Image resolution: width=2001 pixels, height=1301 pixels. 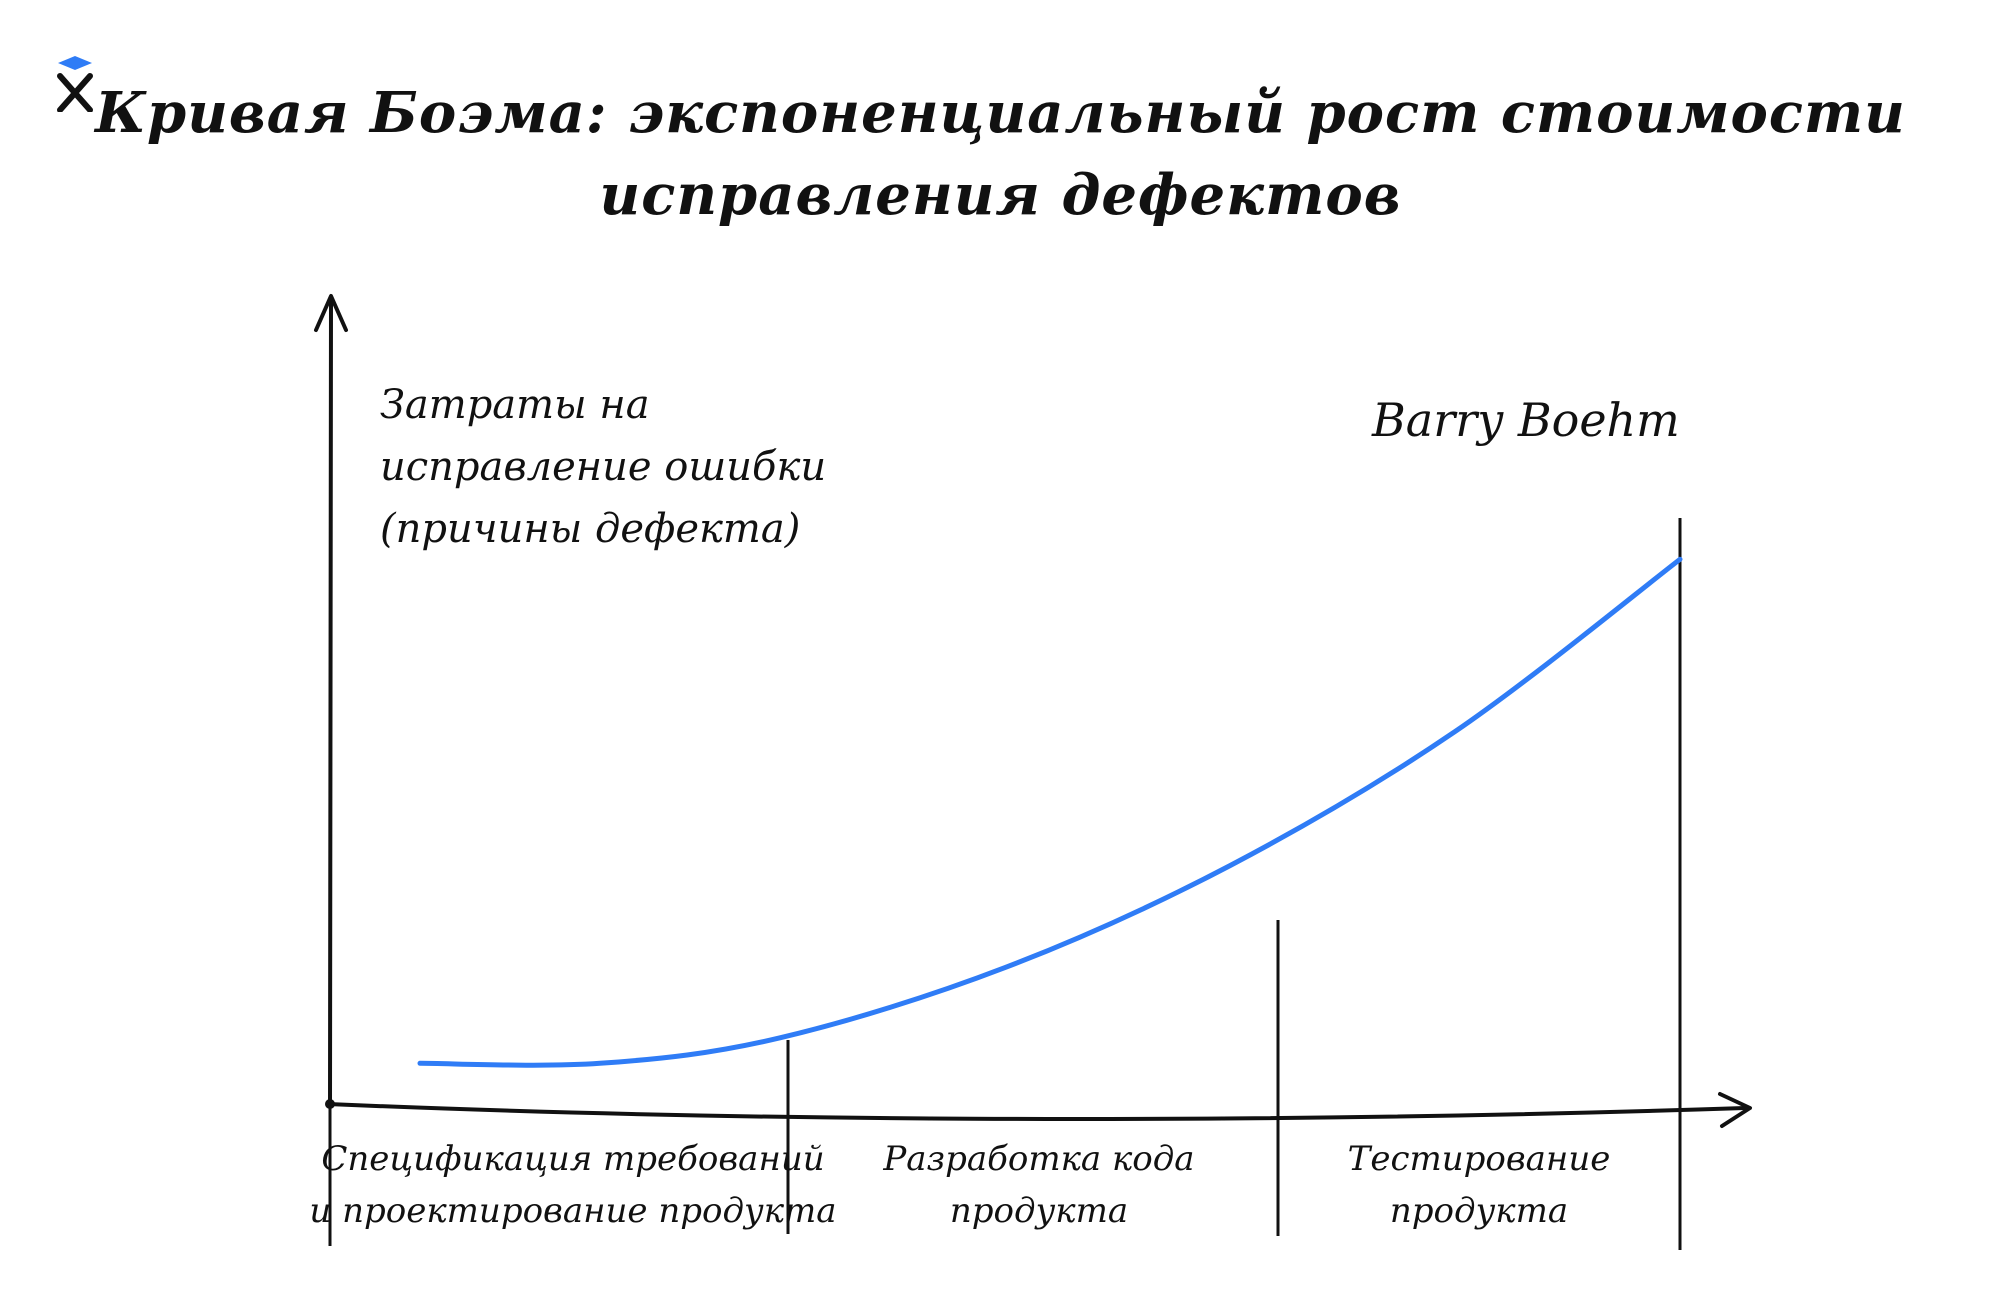 I want to click on author-annotation: Barry Boehm, so click(x=1525, y=420).